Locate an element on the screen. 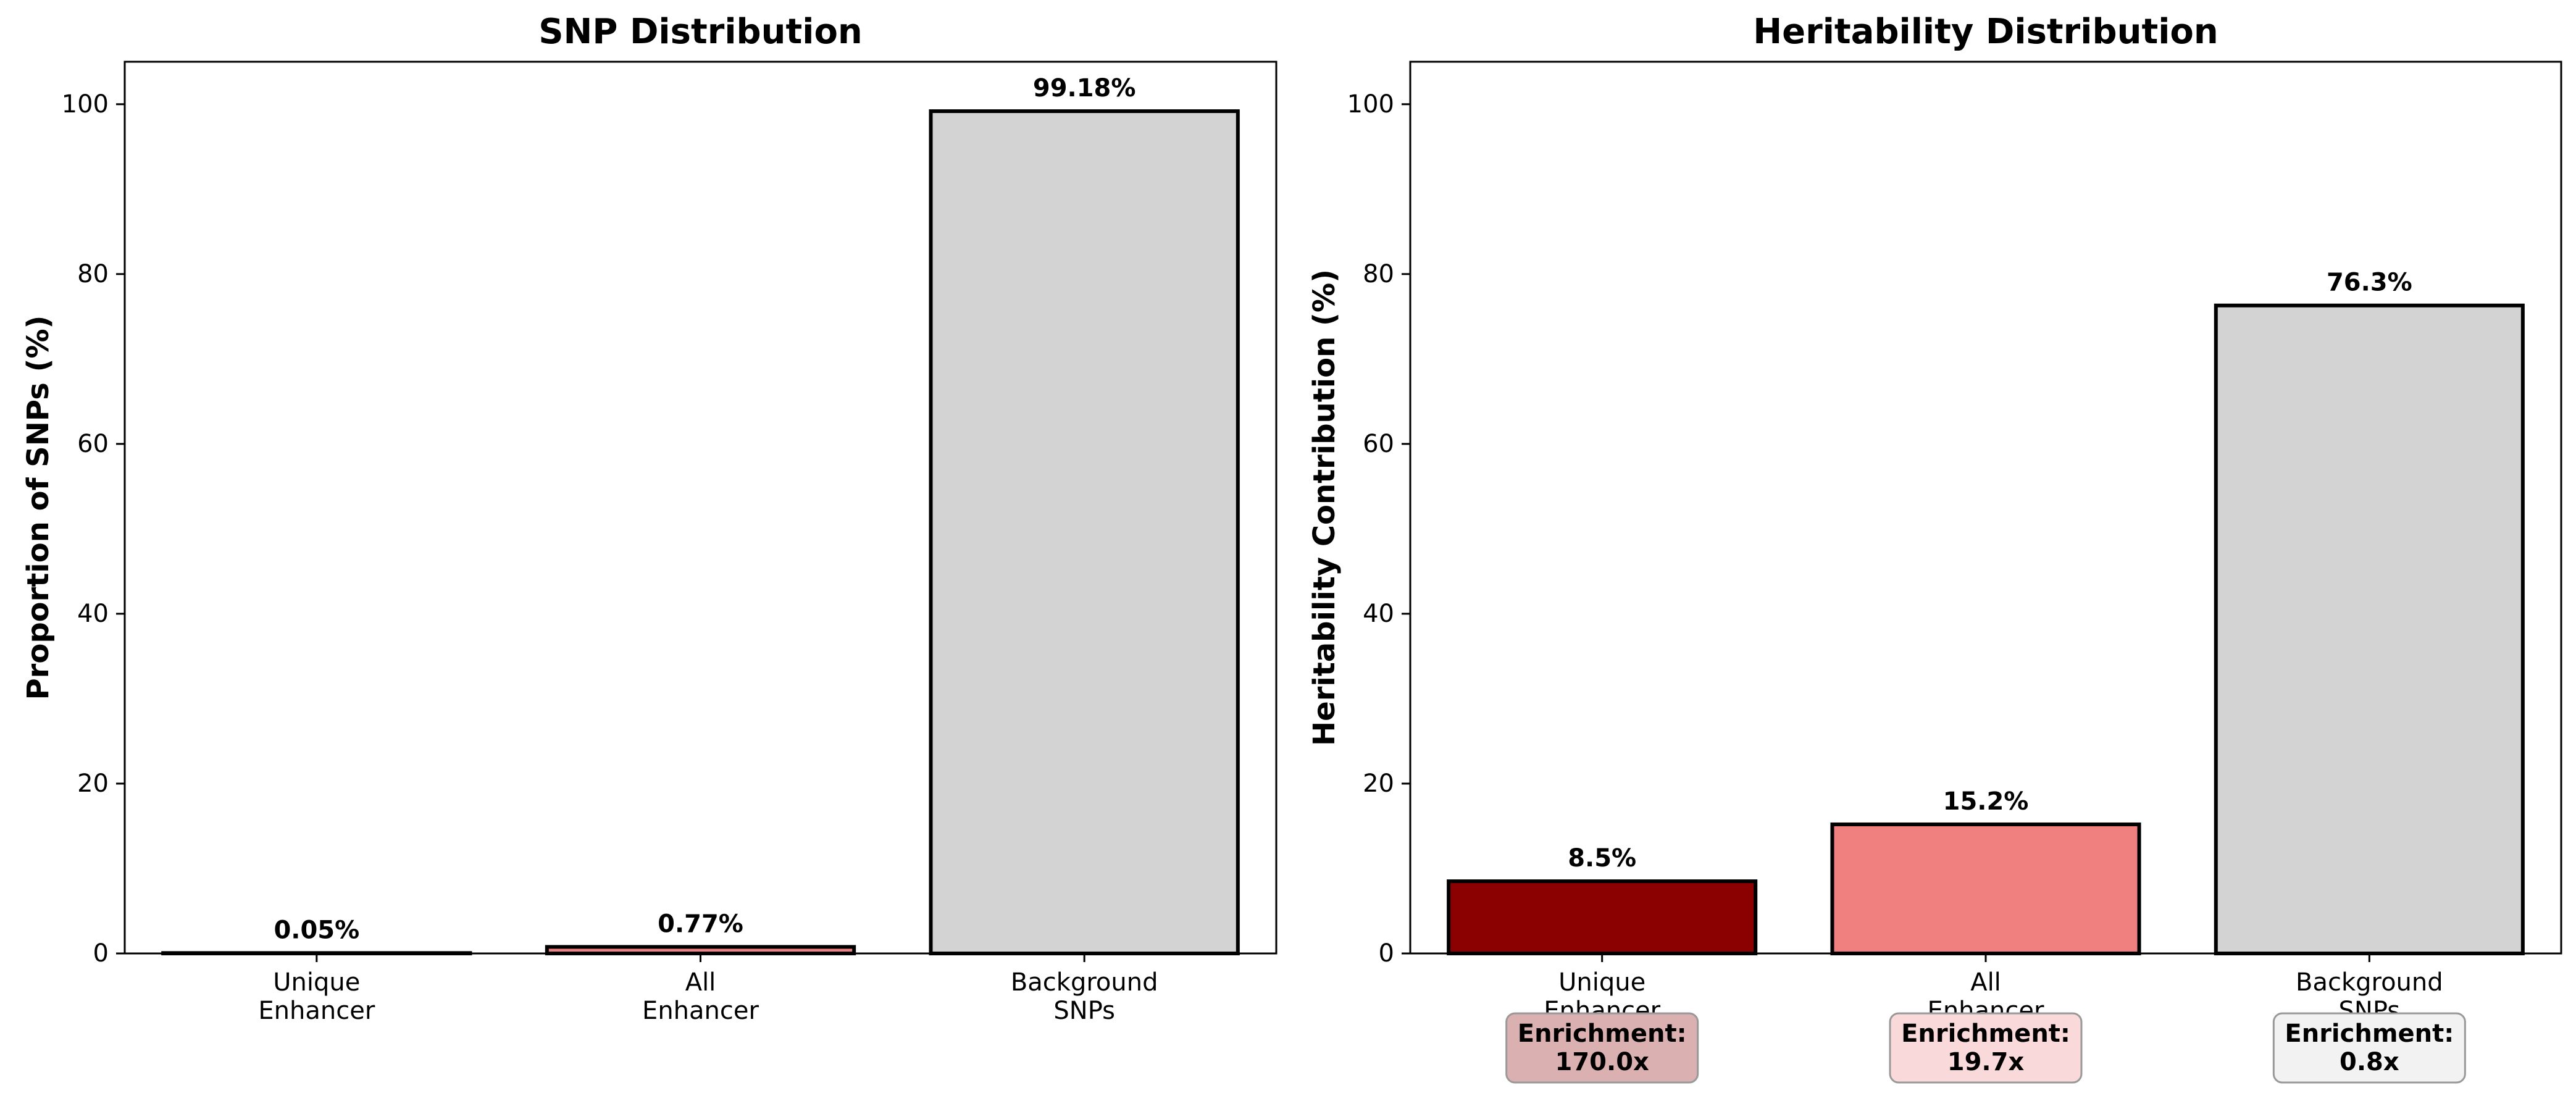 Image resolution: width=2576 pixels, height=1093 pixels. data-label: 0.77% is located at coordinates (700, 924).